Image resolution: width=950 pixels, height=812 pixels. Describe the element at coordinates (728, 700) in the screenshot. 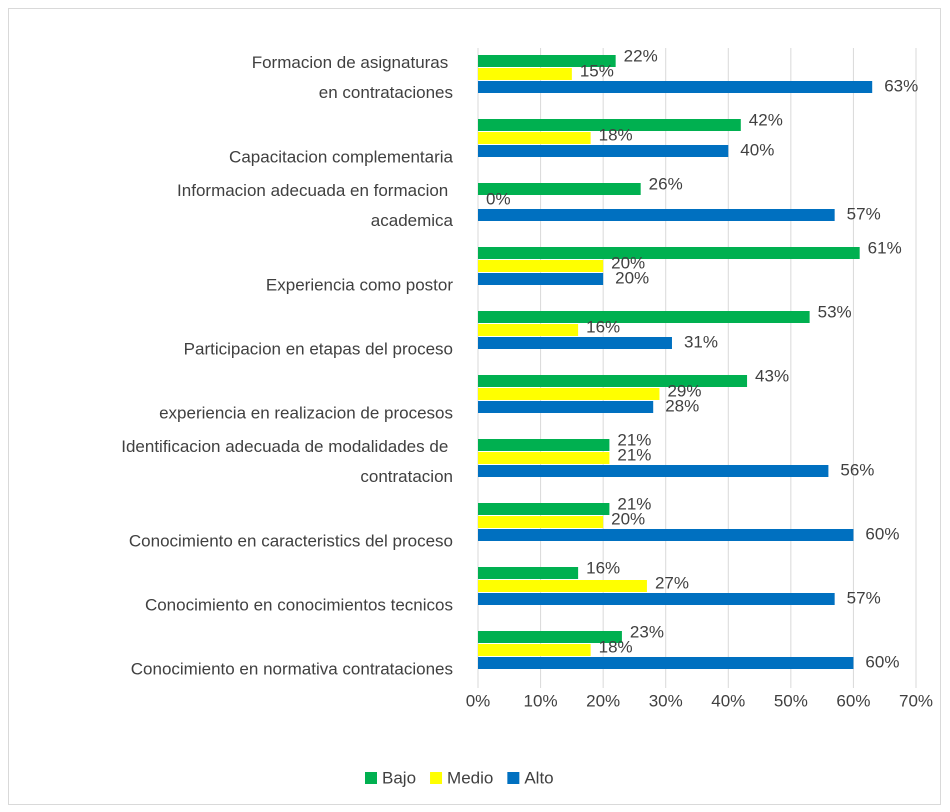

I see `x-tick-label: 40%` at that location.